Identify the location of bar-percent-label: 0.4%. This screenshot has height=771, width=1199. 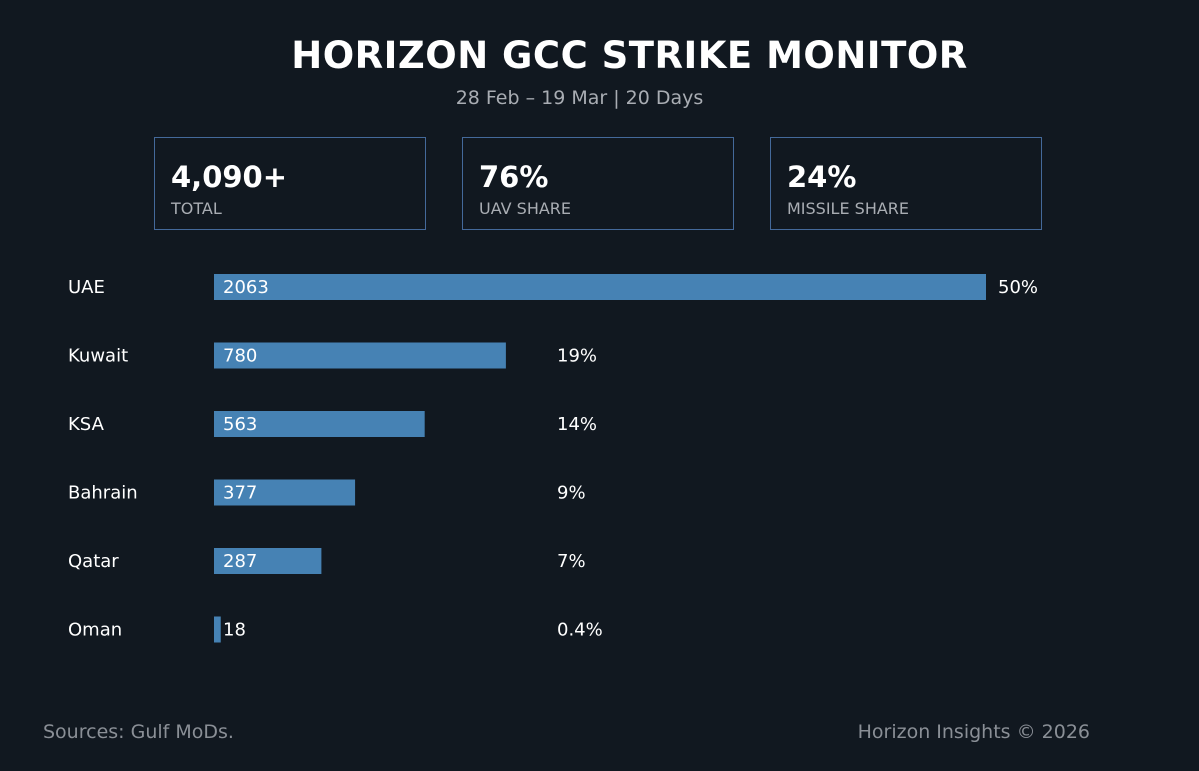
(580, 630).